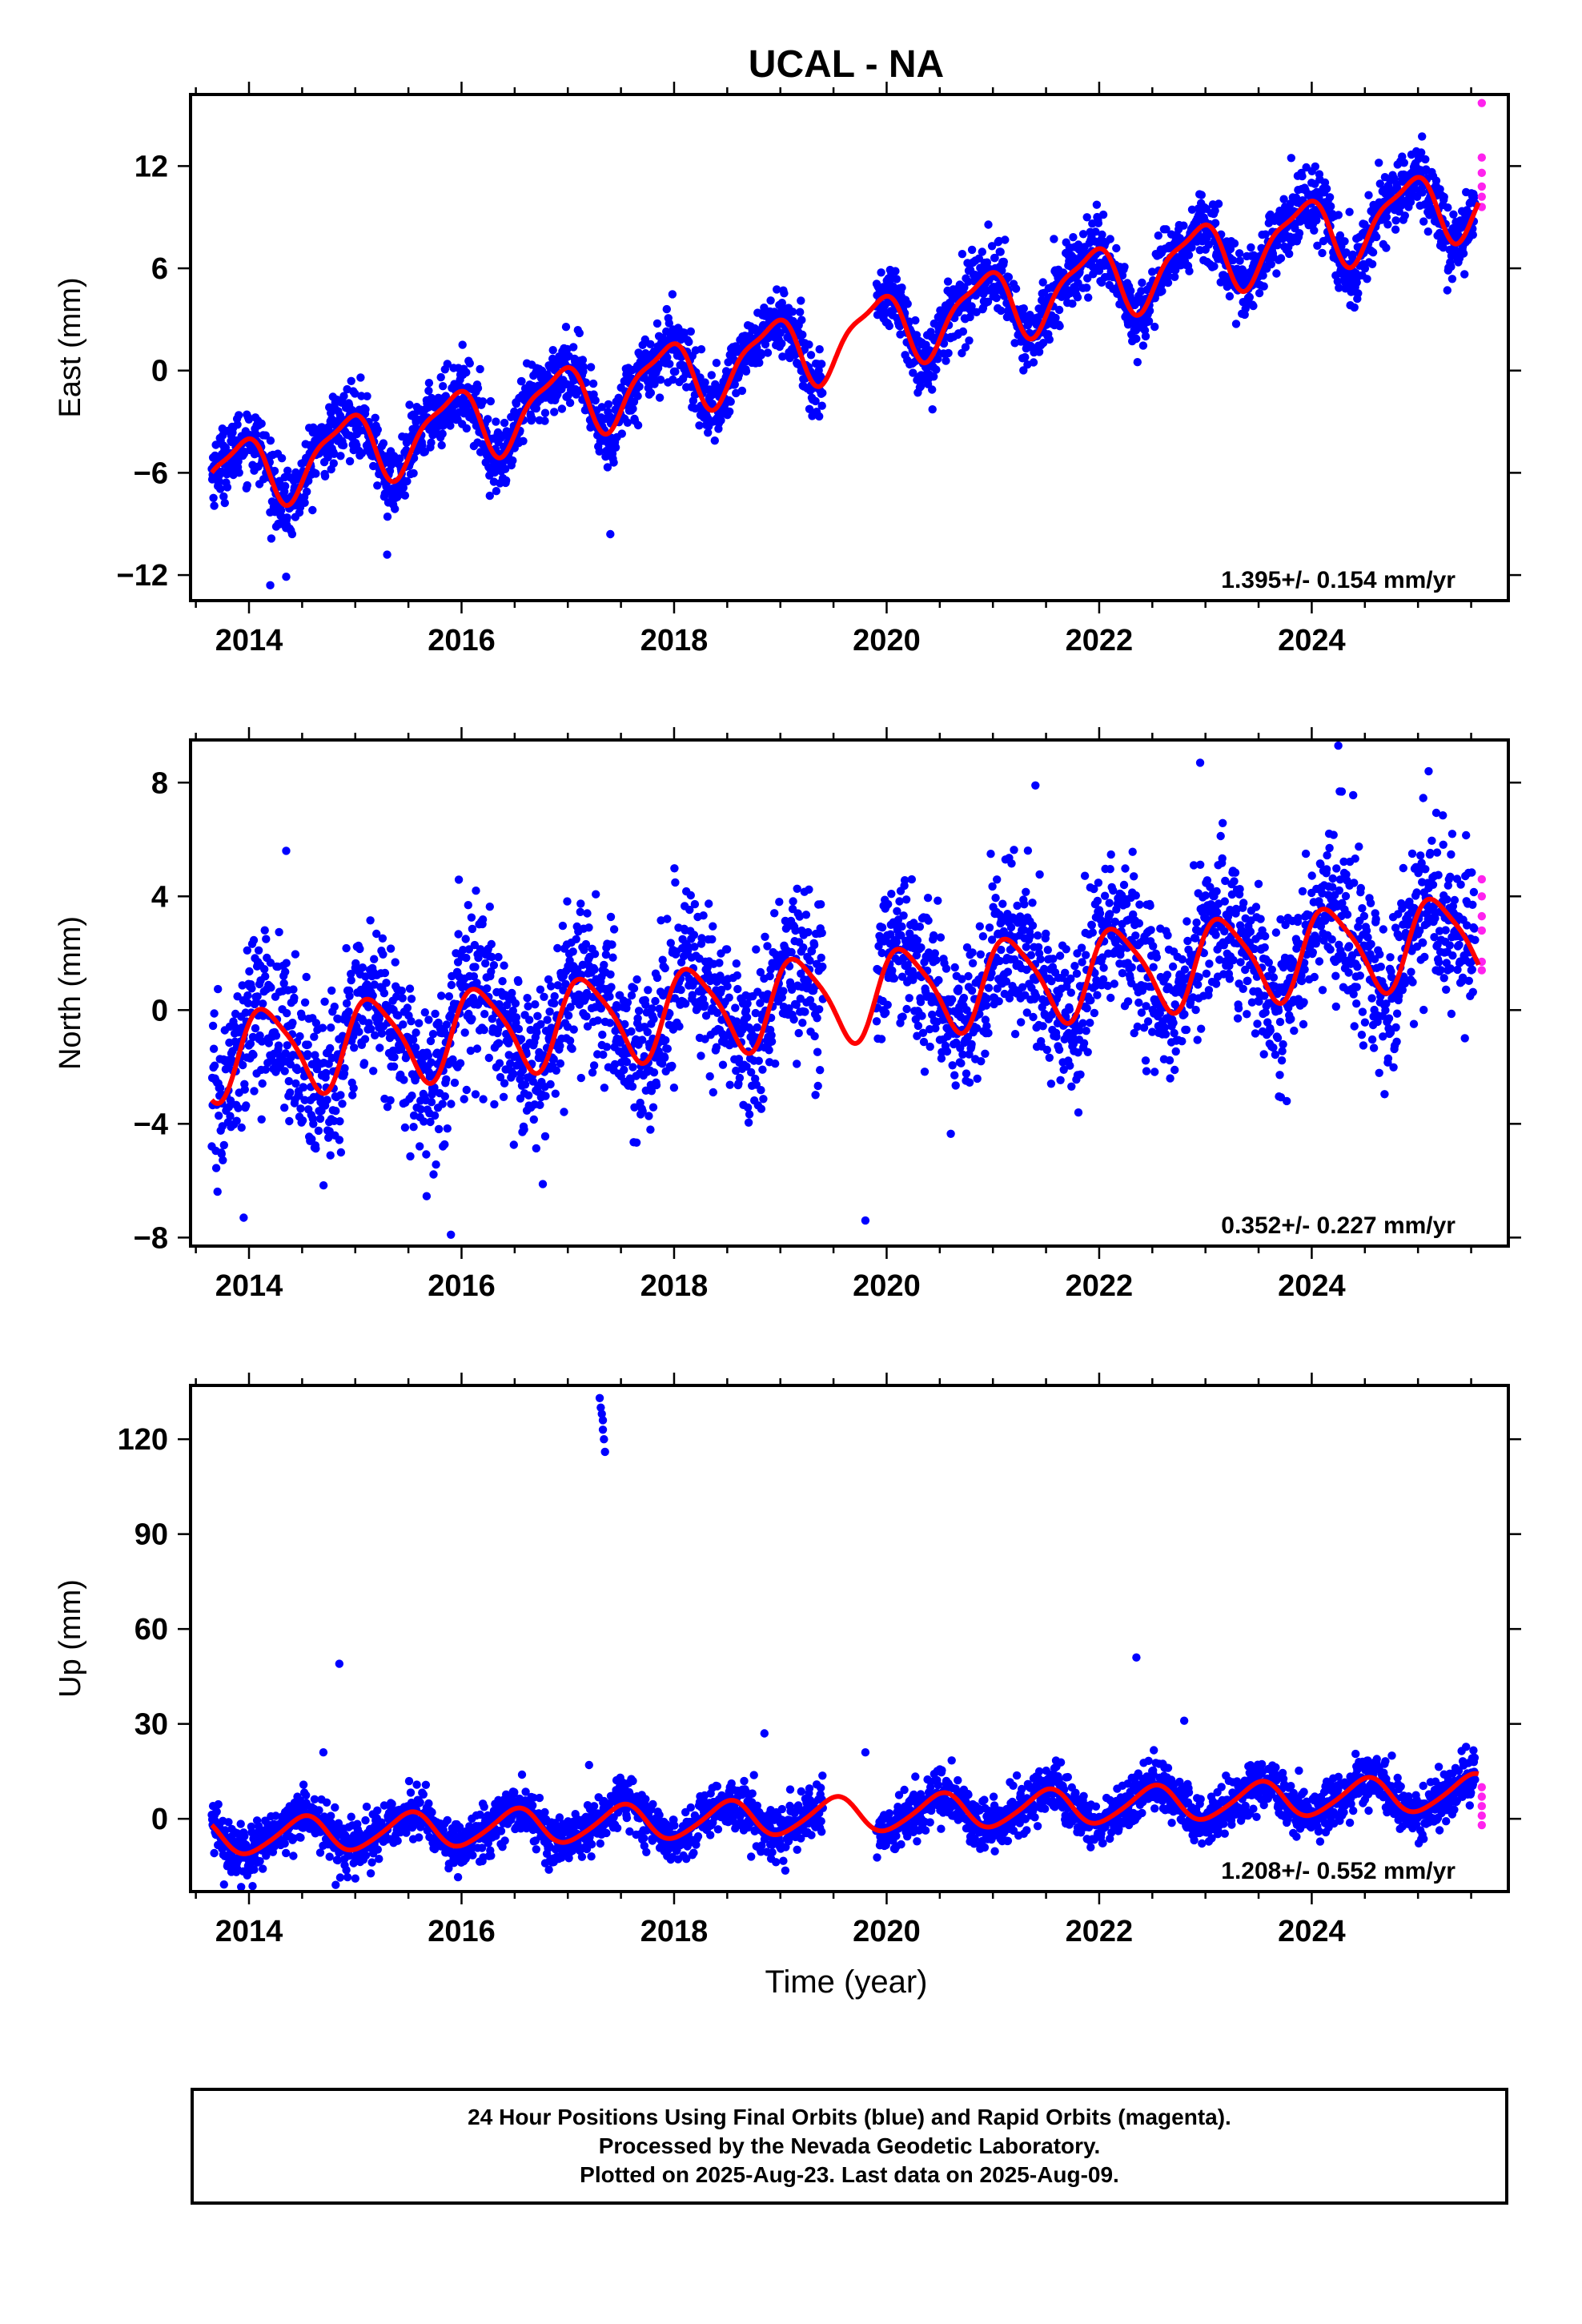  Describe the element at coordinates (249, 640) in the screenshot. I see `x-tick-label: 2014` at that location.